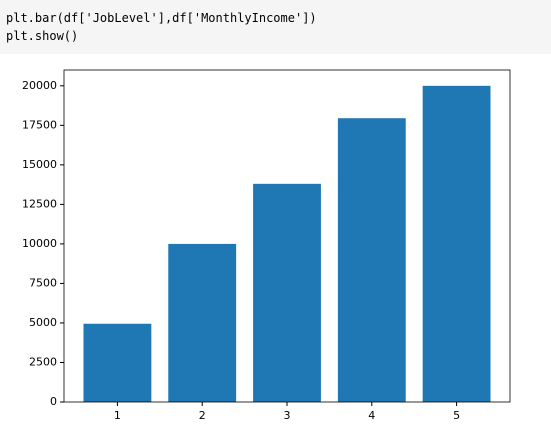 The image size is (551, 436). What do you see at coordinates (287, 415) in the screenshot?
I see `x-tick-label: 3` at bounding box center [287, 415].